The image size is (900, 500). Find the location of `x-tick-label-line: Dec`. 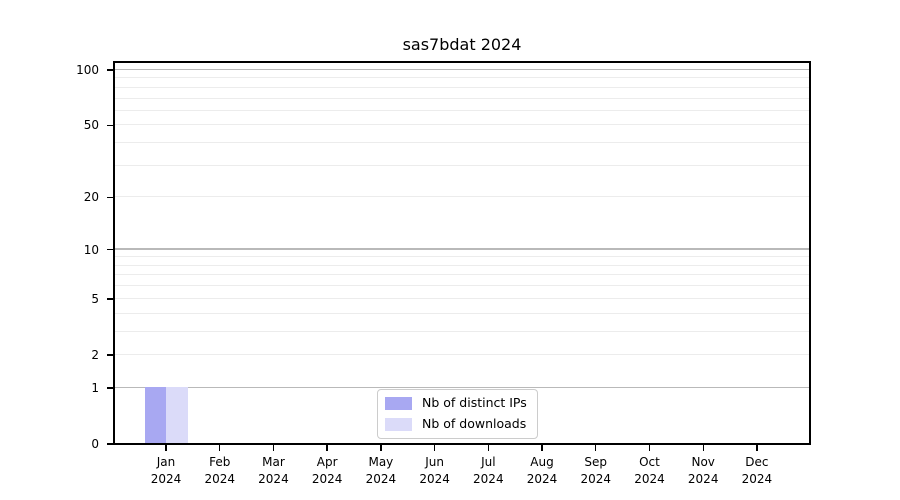

x-tick-label-line: Dec is located at coordinates (757, 462).